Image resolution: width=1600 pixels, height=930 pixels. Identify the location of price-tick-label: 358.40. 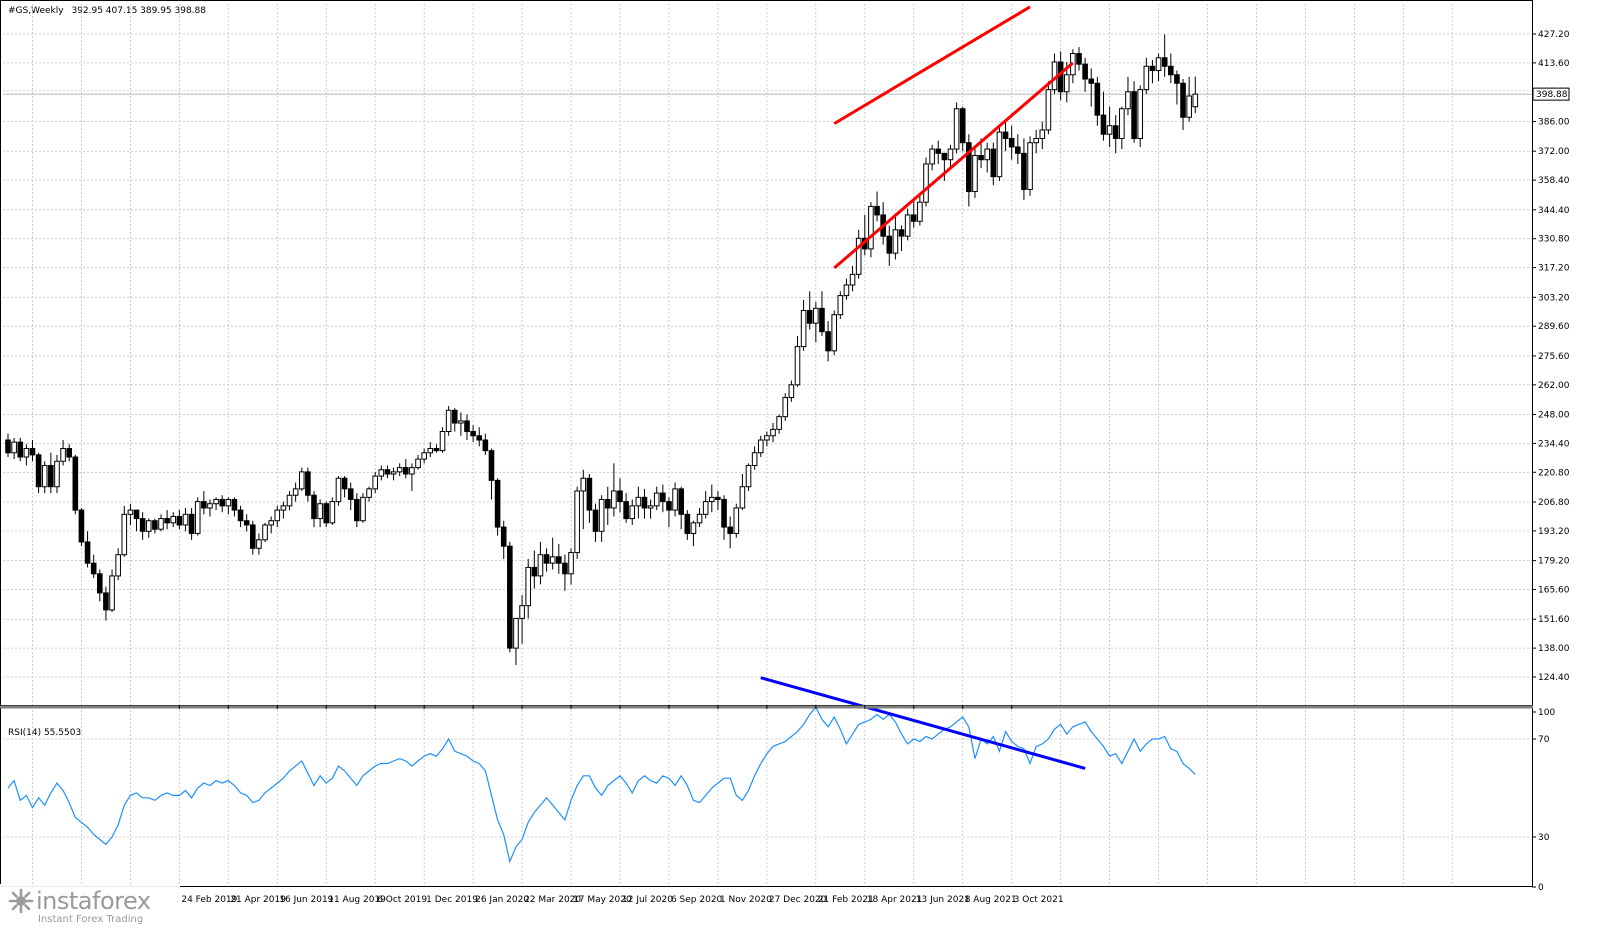
(1554, 181).